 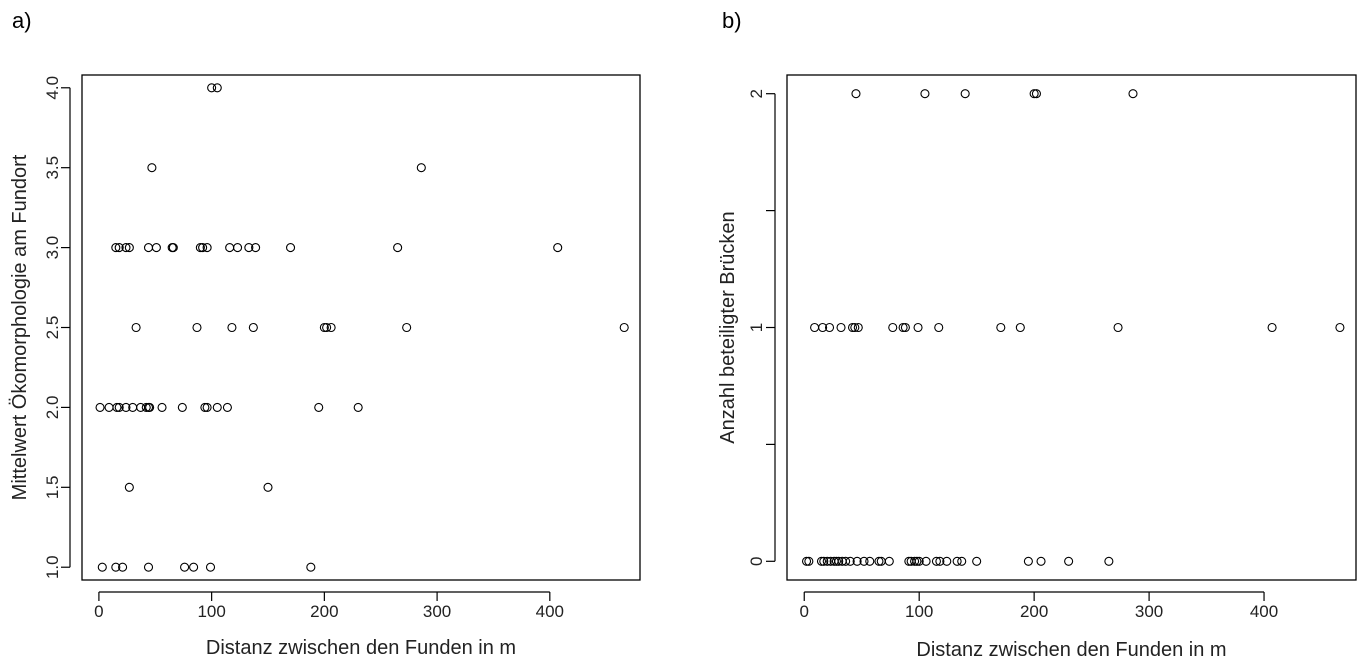 What do you see at coordinates (52, 567) in the screenshot?
I see `panel-a-y-tick-label: 1.0` at bounding box center [52, 567].